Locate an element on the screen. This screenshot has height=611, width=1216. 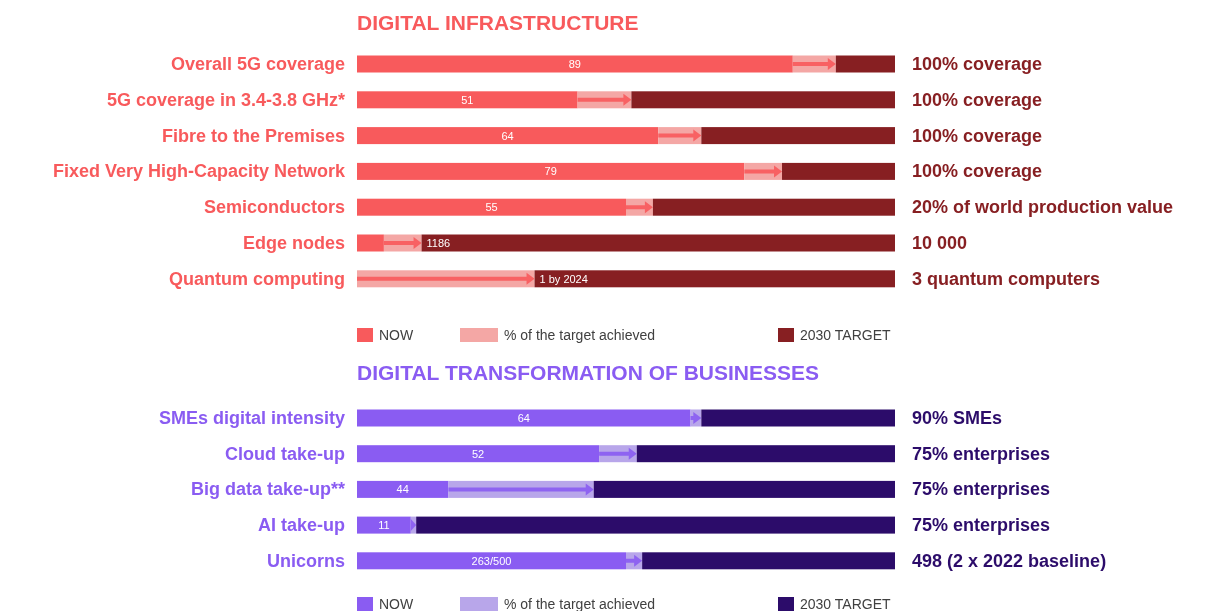
annotation: 55 is located at coordinates (491, 207).